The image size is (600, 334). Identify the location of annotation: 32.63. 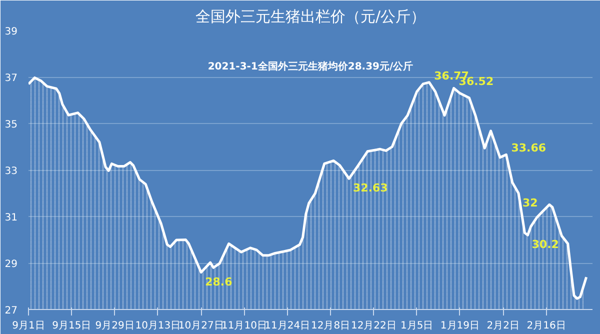
(370, 188).